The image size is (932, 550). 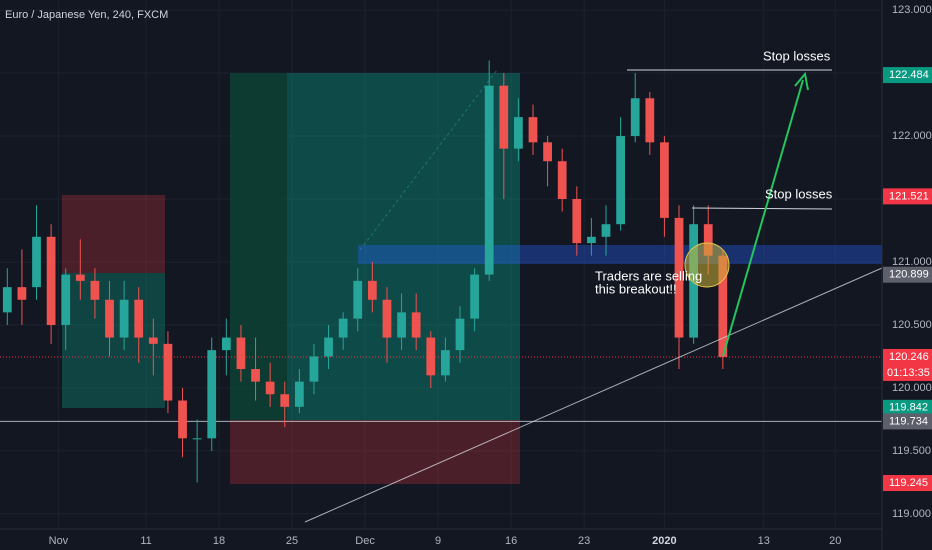 What do you see at coordinates (59, 541) in the screenshot?
I see `x-tick-label: Nov` at bounding box center [59, 541].